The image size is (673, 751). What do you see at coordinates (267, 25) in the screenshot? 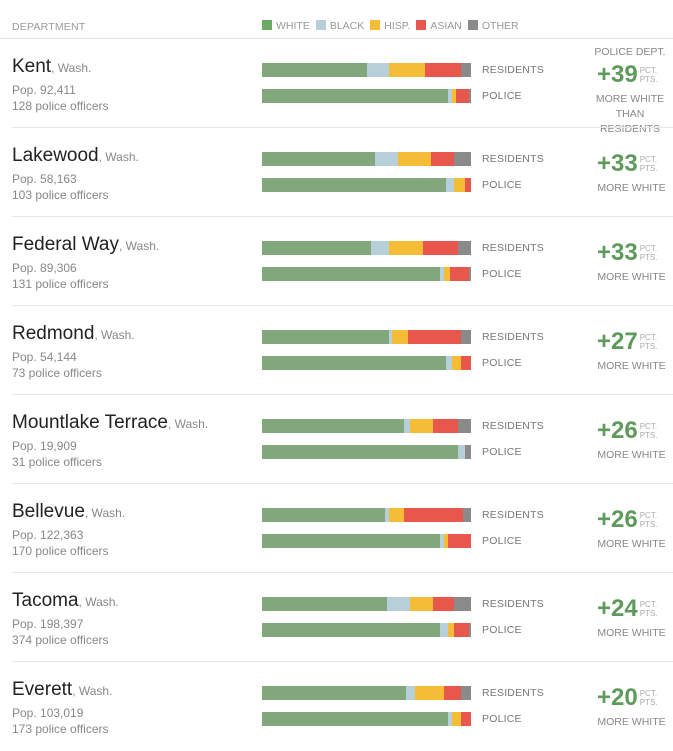
I see `legend-swatch-white` at bounding box center [267, 25].